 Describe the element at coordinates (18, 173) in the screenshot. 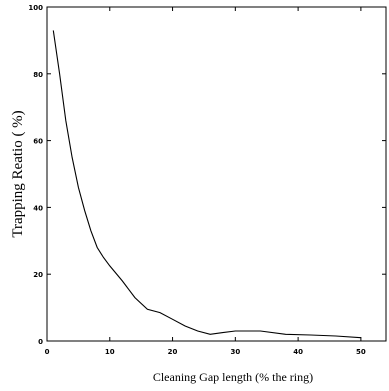

I see `y-axis-title: Trapping Reatio ( %)` at that location.